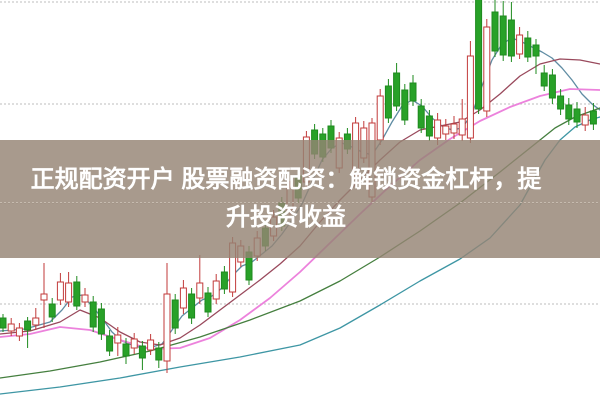 The image size is (600, 401). I want to click on banner-gridline, so click(300, 202).